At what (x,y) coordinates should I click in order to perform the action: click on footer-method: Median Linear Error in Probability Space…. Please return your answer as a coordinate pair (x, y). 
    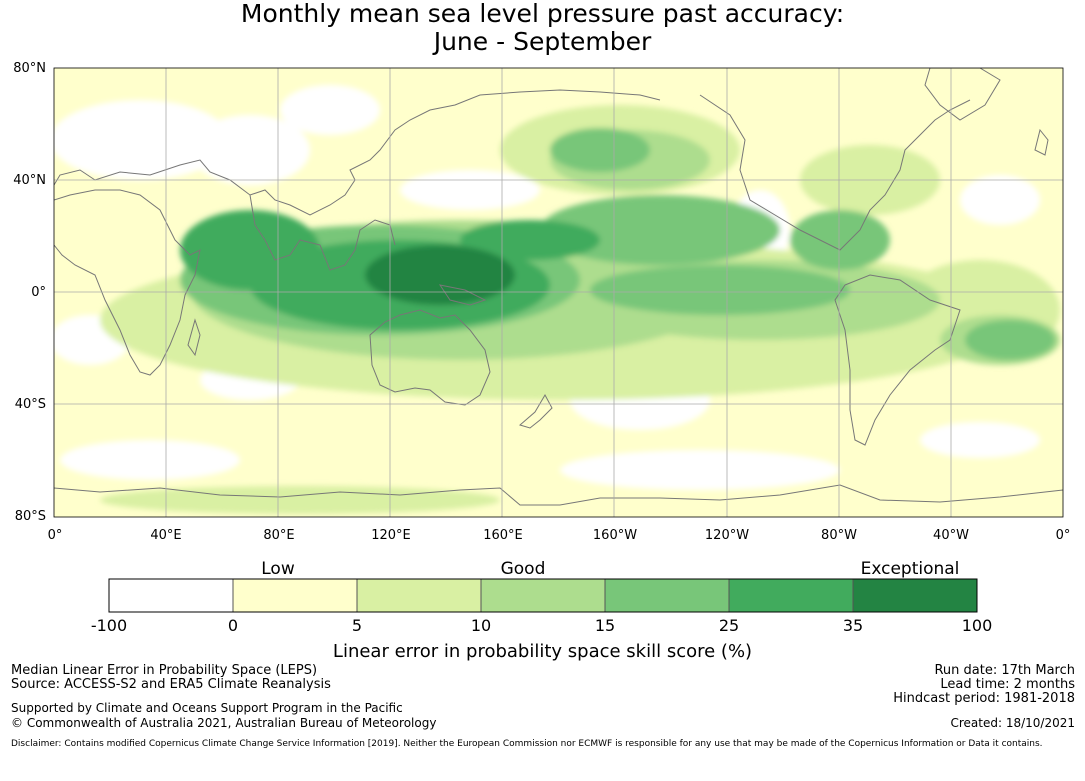
    Looking at the image, I should click on (164, 670).